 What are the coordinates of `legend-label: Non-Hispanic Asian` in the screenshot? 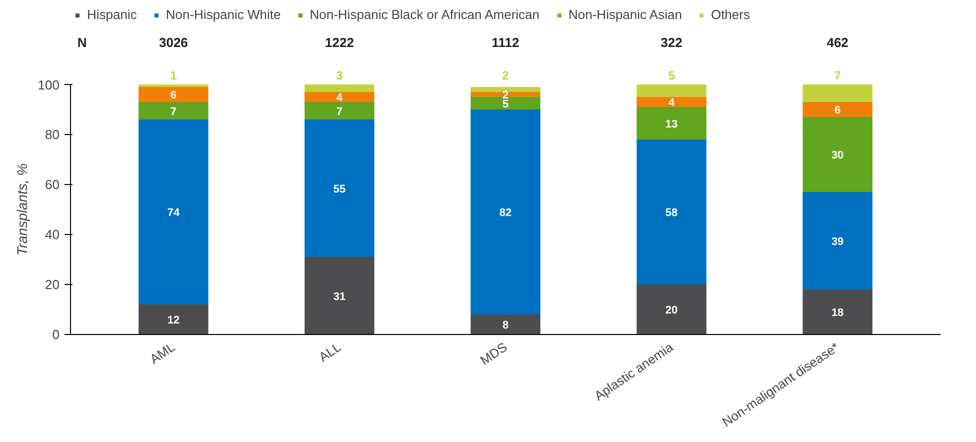 It's located at (625, 14).